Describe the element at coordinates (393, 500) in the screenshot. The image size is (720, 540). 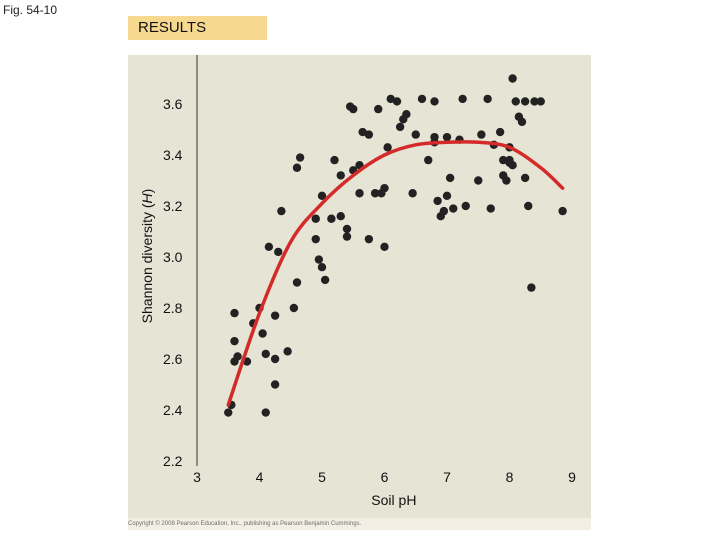
I see `x-axis-title: Soil pH` at that location.